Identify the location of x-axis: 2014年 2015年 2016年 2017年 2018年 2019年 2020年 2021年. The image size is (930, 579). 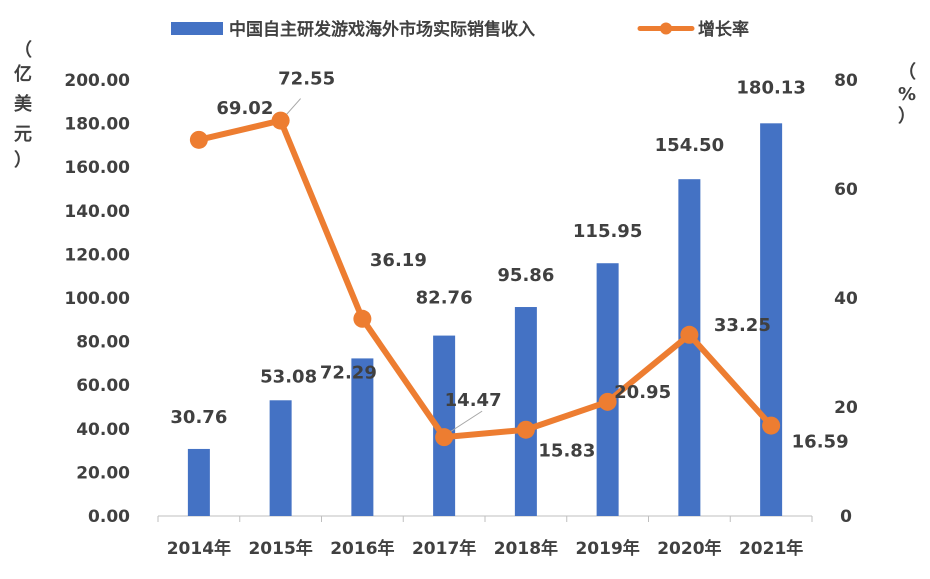
(485, 537).